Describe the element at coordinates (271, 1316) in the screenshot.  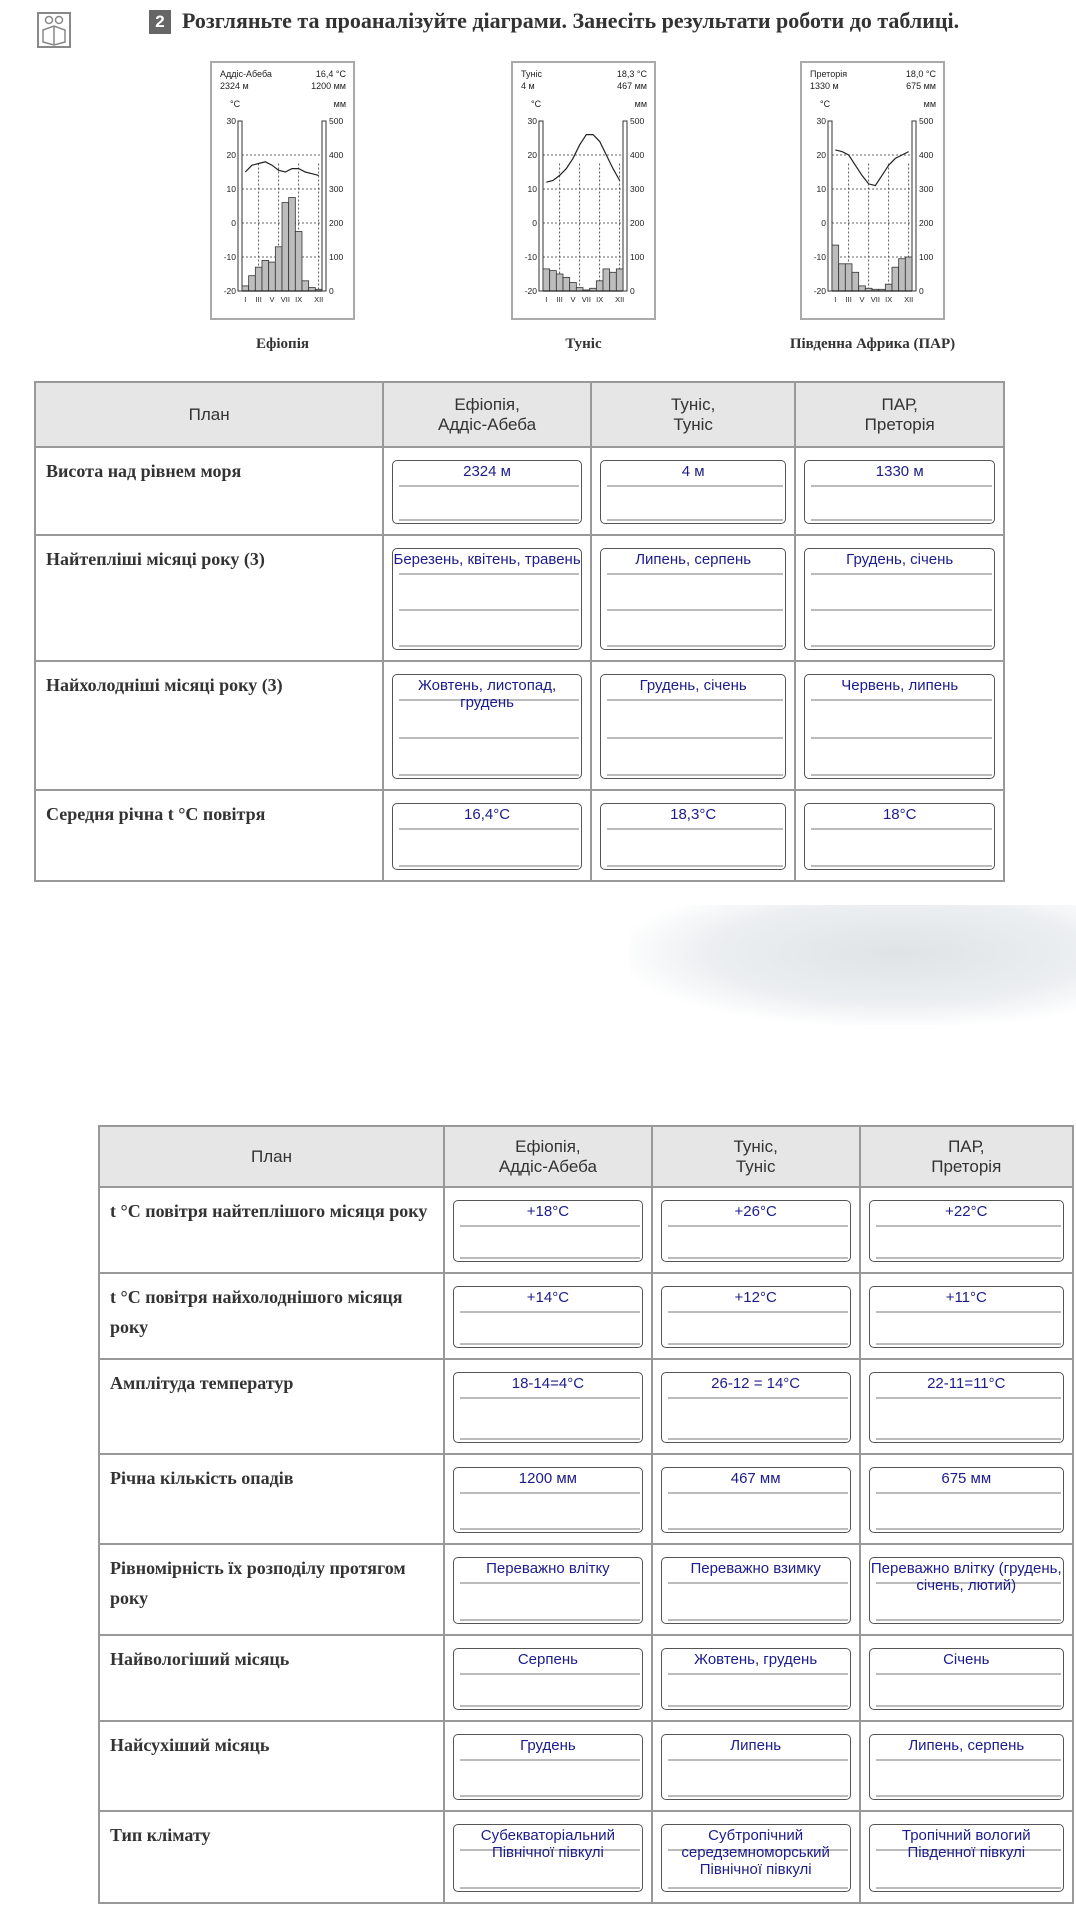
I see `plan-label: t °С повітря найхолоднішого місяця року` at that location.